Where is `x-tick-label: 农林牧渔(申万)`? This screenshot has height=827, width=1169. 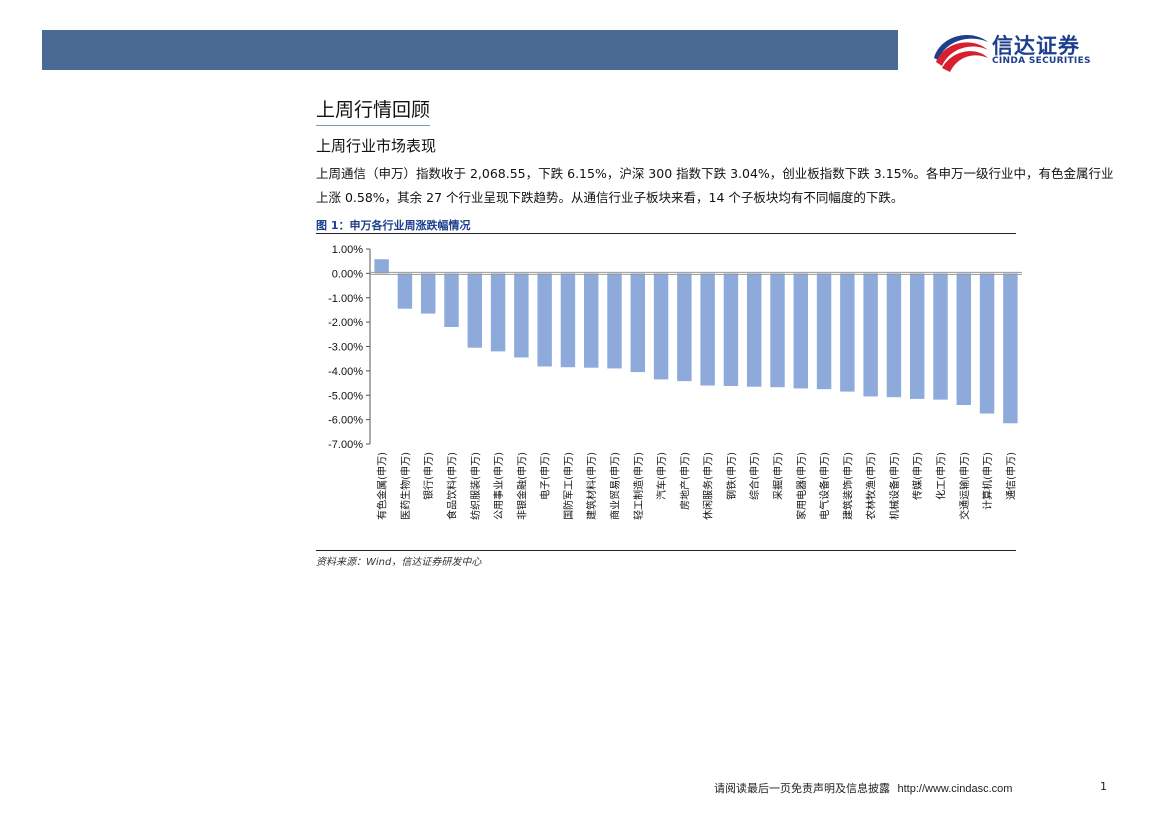
x-tick-label: 农林牧渔(申万) is located at coordinates (871, 486).